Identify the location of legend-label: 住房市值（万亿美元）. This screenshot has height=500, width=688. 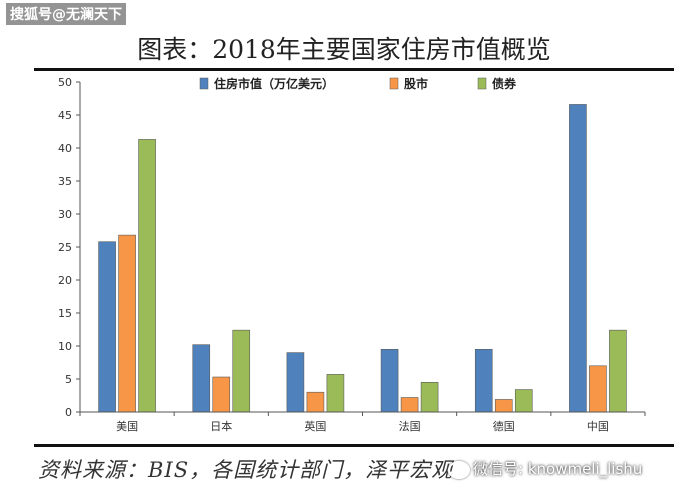
(274, 83).